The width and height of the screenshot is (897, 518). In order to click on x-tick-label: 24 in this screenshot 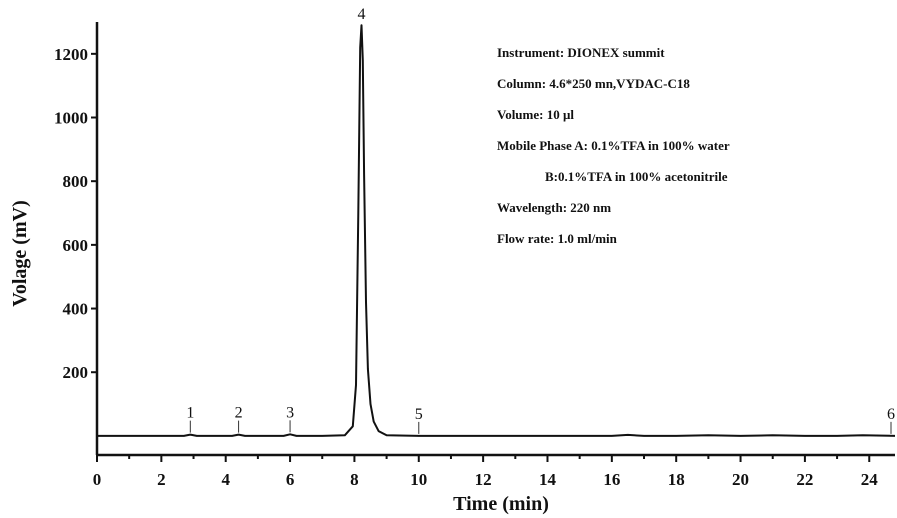, I will do `click(870, 479)`.